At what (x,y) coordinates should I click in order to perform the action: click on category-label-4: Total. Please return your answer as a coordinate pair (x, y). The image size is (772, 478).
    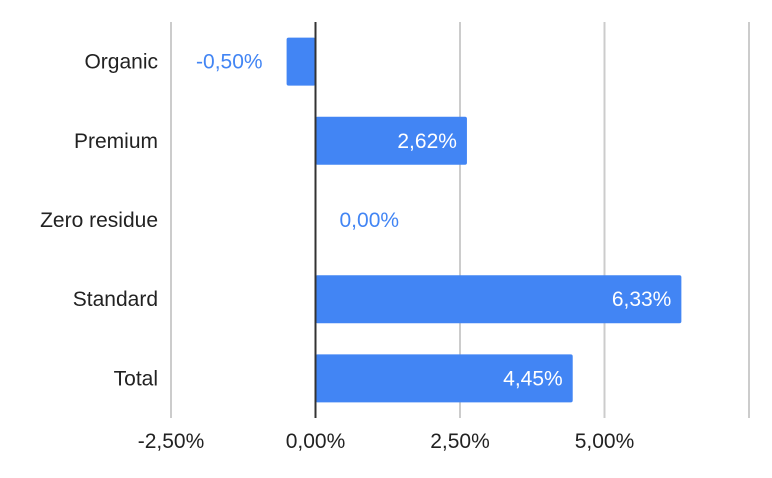
    Looking at the image, I should click on (136, 378).